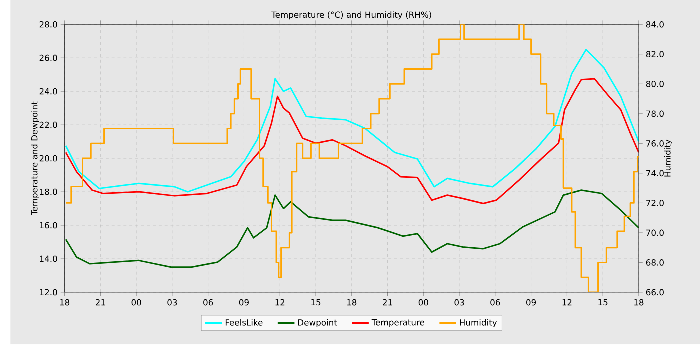 The image size is (700, 345). What do you see at coordinates (244, 323) in the screenshot?
I see `legend-label: FeelsLike` at bounding box center [244, 323].